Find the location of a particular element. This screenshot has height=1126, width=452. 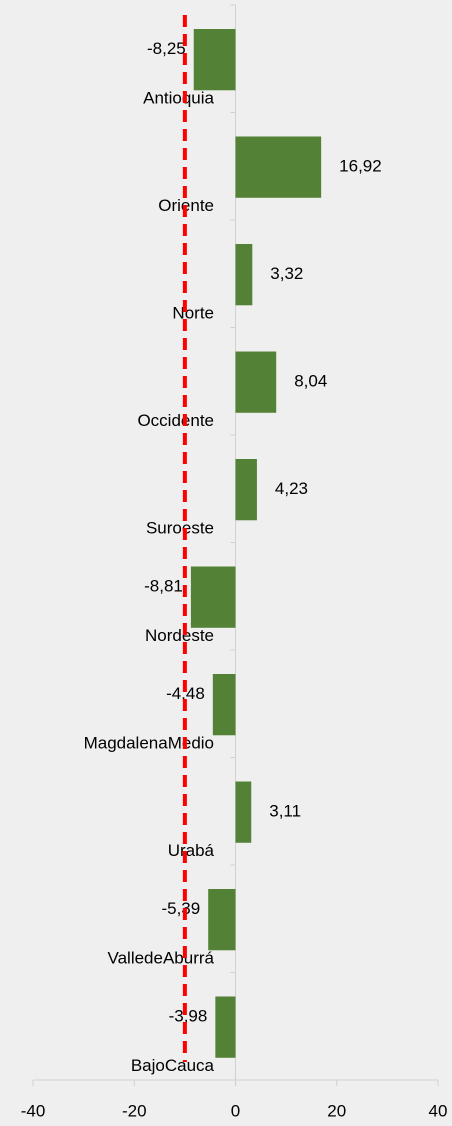

value-label: 3,32 is located at coordinates (286, 273).